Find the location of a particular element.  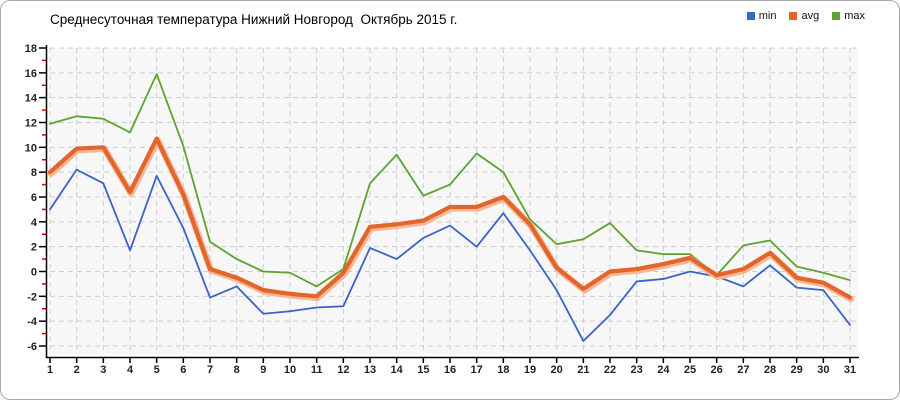

x-tick-label: 3 is located at coordinates (103, 370).